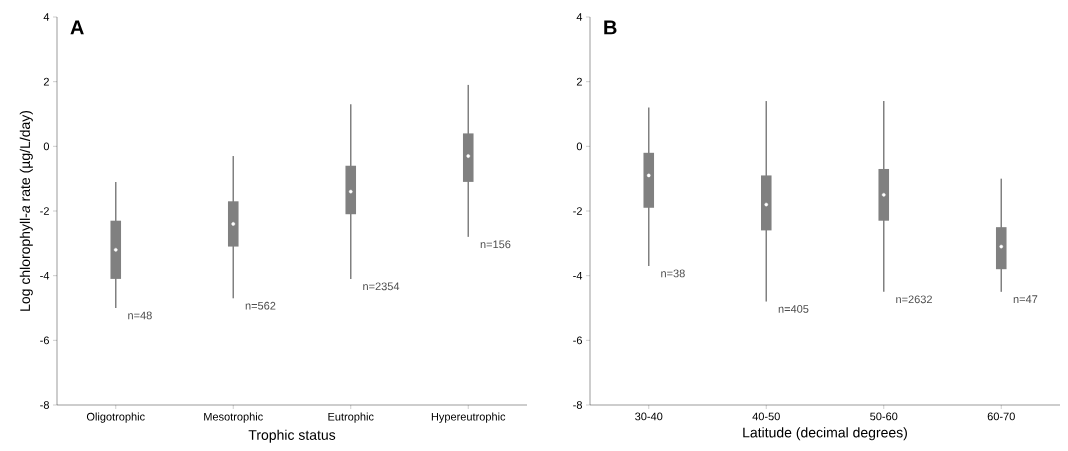  Describe the element at coordinates (351, 417) in the screenshot. I see `x-tick-label: Eutrophic` at that location.